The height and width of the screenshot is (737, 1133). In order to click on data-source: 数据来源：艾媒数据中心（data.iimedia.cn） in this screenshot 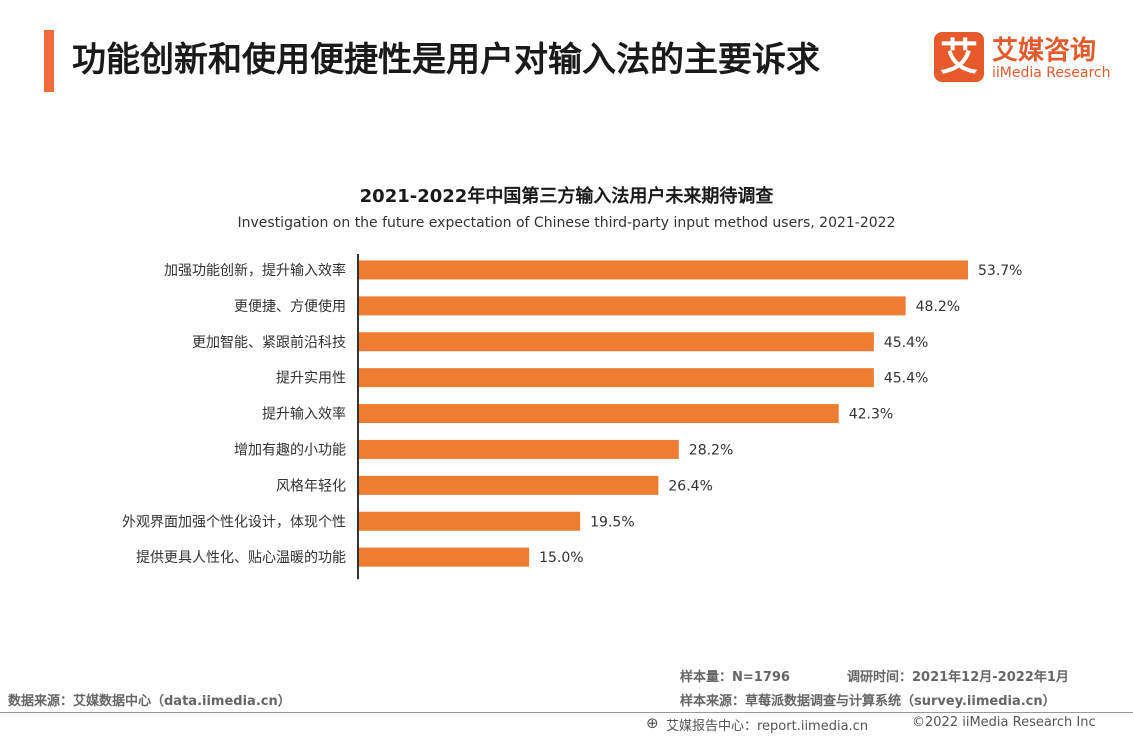, I will do `click(149, 701)`.